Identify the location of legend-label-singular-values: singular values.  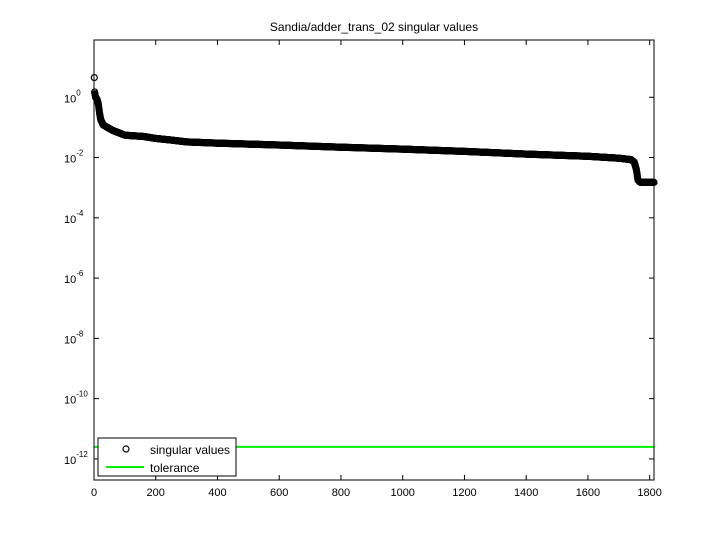
(190, 450).